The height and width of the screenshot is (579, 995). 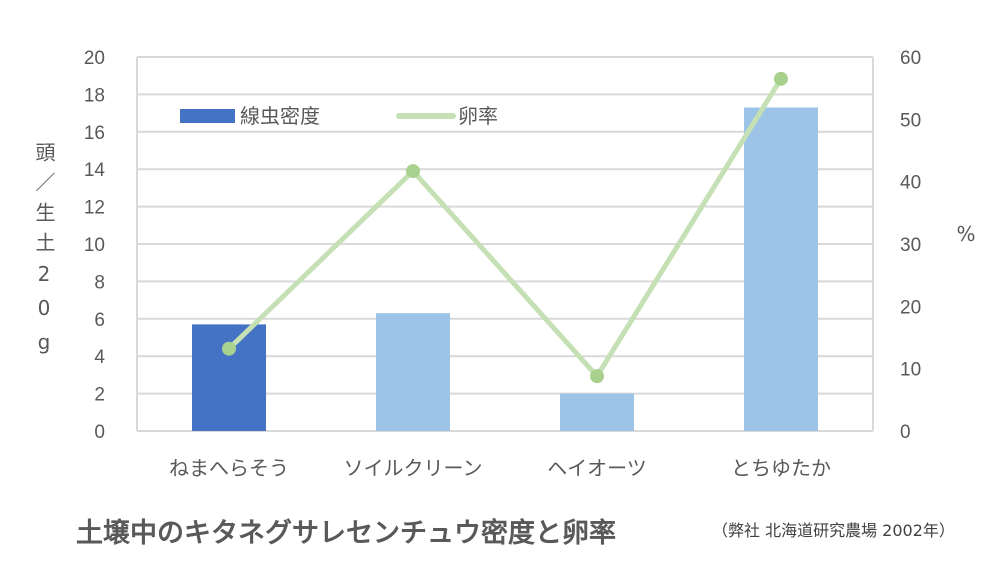 What do you see at coordinates (346, 533) in the screenshot?
I see `chart-title: 土壌中のキタネグサレセンチュウ密度と卵率` at bounding box center [346, 533].